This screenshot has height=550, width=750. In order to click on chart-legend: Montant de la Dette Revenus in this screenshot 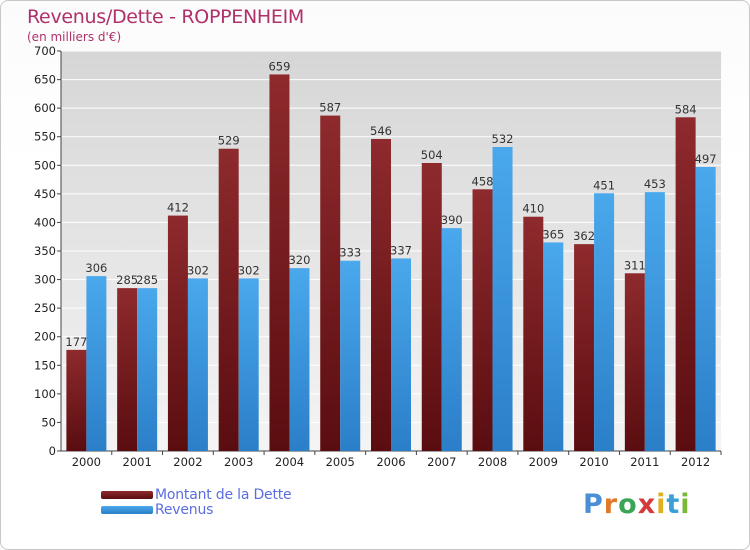, I will do `click(196, 502)`.